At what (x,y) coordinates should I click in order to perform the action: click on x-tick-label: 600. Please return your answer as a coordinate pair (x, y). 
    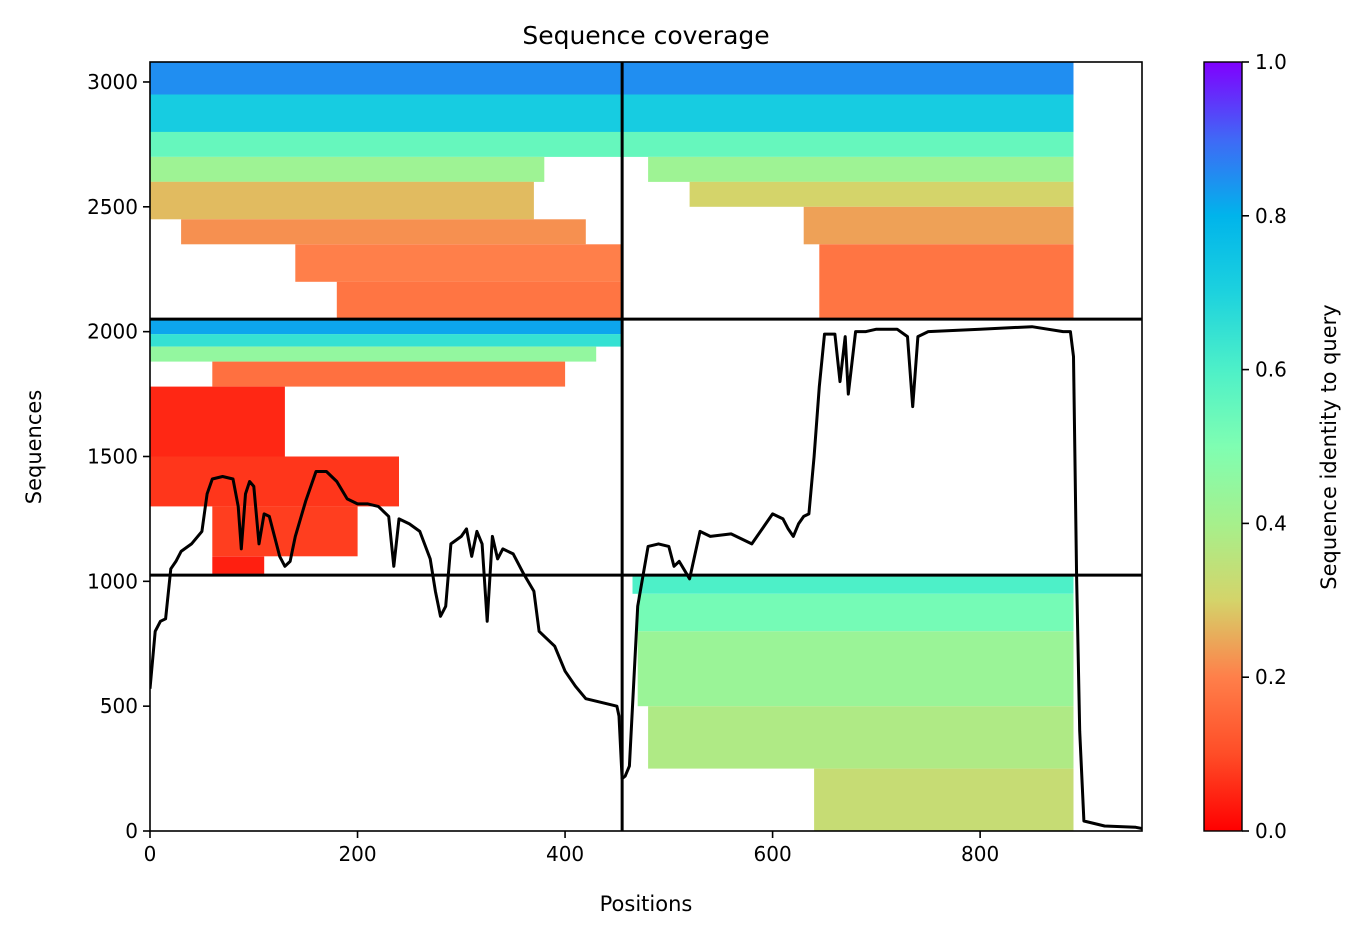
    Looking at the image, I should click on (773, 854).